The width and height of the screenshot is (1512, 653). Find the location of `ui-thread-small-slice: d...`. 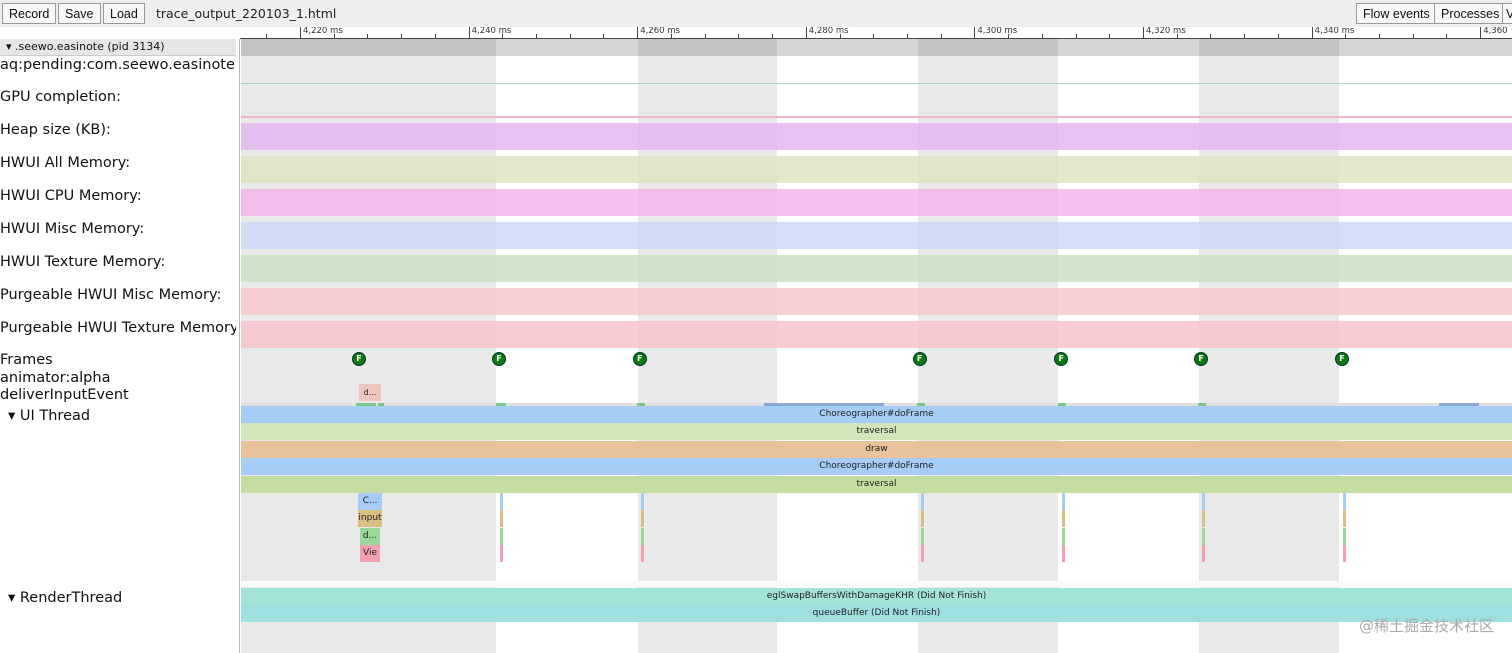

ui-thread-small-slice: d... is located at coordinates (370, 536).